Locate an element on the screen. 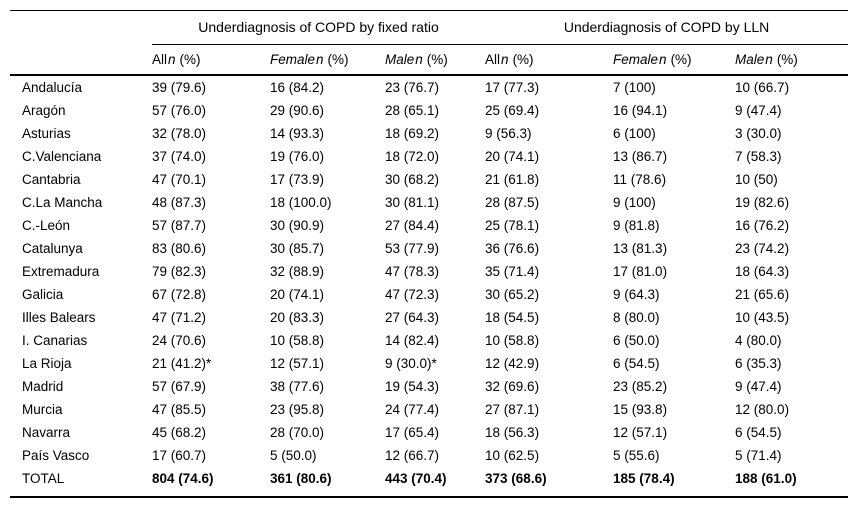 The width and height of the screenshot is (859, 509). cell-value: 9 (30.0)* is located at coordinates (411, 363).